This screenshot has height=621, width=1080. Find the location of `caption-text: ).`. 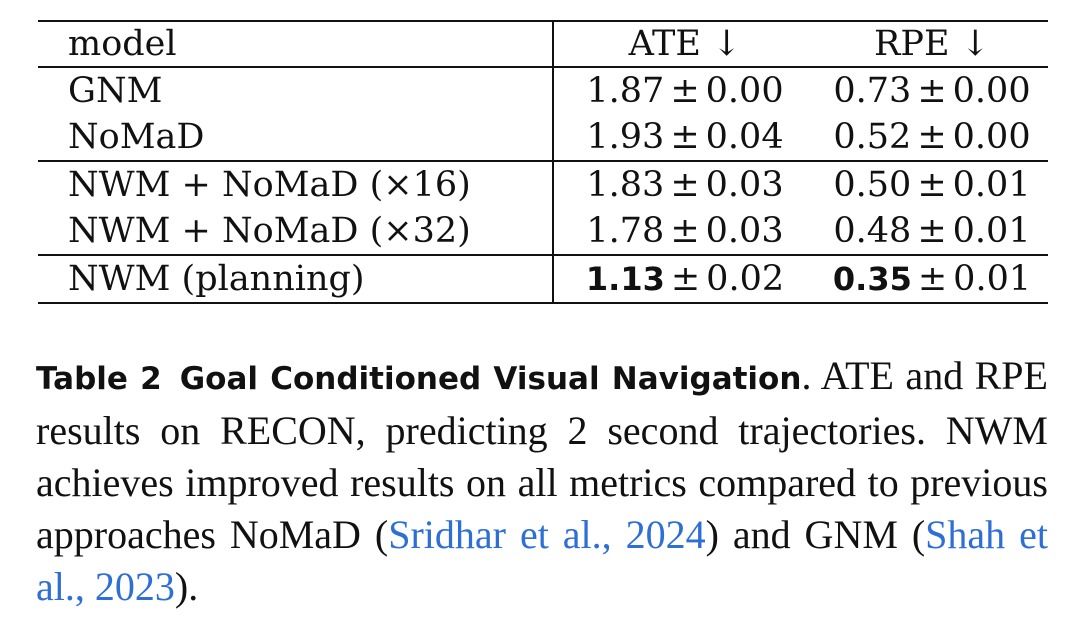

caption-text: ). is located at coordinates (186, 586).